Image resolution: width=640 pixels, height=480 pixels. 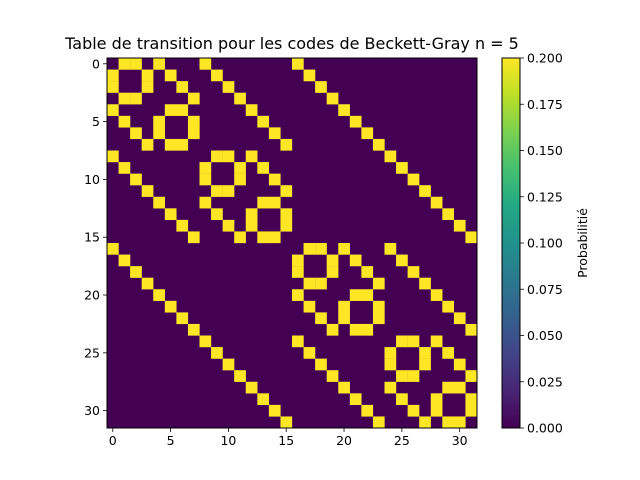 What do you see at coordinates (545, 428) in the screenshot?
I see `colorbar-tick-label: 0.000` at bounding box center [545, 428].